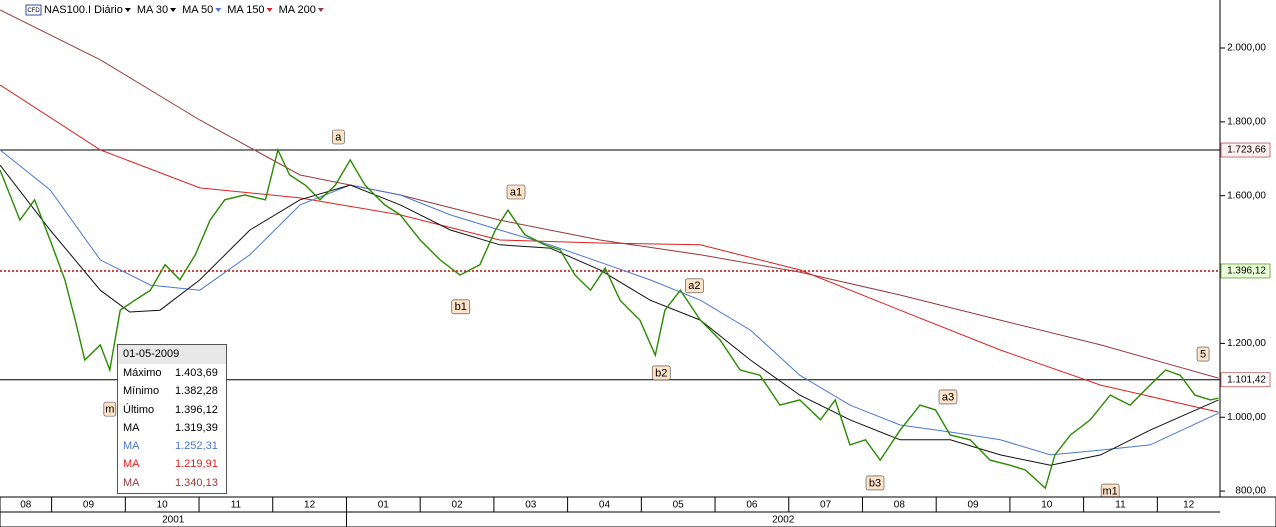 This screenshot has height=527, width=1276. I want to click on annotation: 5, so click(1203, 355).